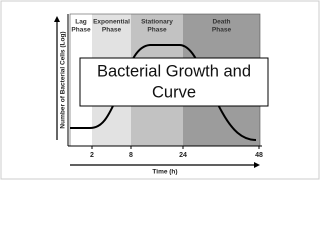 The height and width of the screenshot is (240, 320). What do you see at coordinates (81, 22) in the screenshot?
I see `phase-label: Lag` at bounding box center [81, 22].